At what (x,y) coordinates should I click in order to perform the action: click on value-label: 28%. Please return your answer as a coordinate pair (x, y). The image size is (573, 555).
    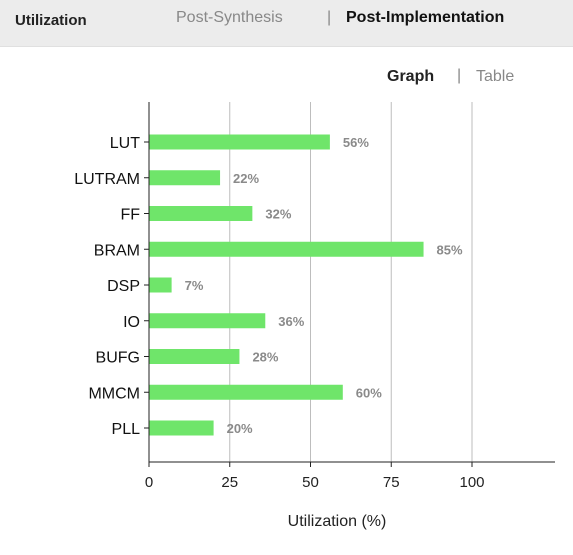
    Looking at the image, I should click on (265, 357).